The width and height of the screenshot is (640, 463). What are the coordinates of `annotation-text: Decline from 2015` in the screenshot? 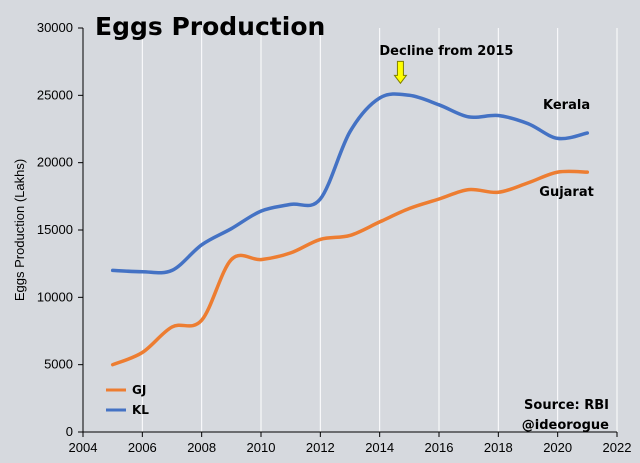 It's located at (446, 51).